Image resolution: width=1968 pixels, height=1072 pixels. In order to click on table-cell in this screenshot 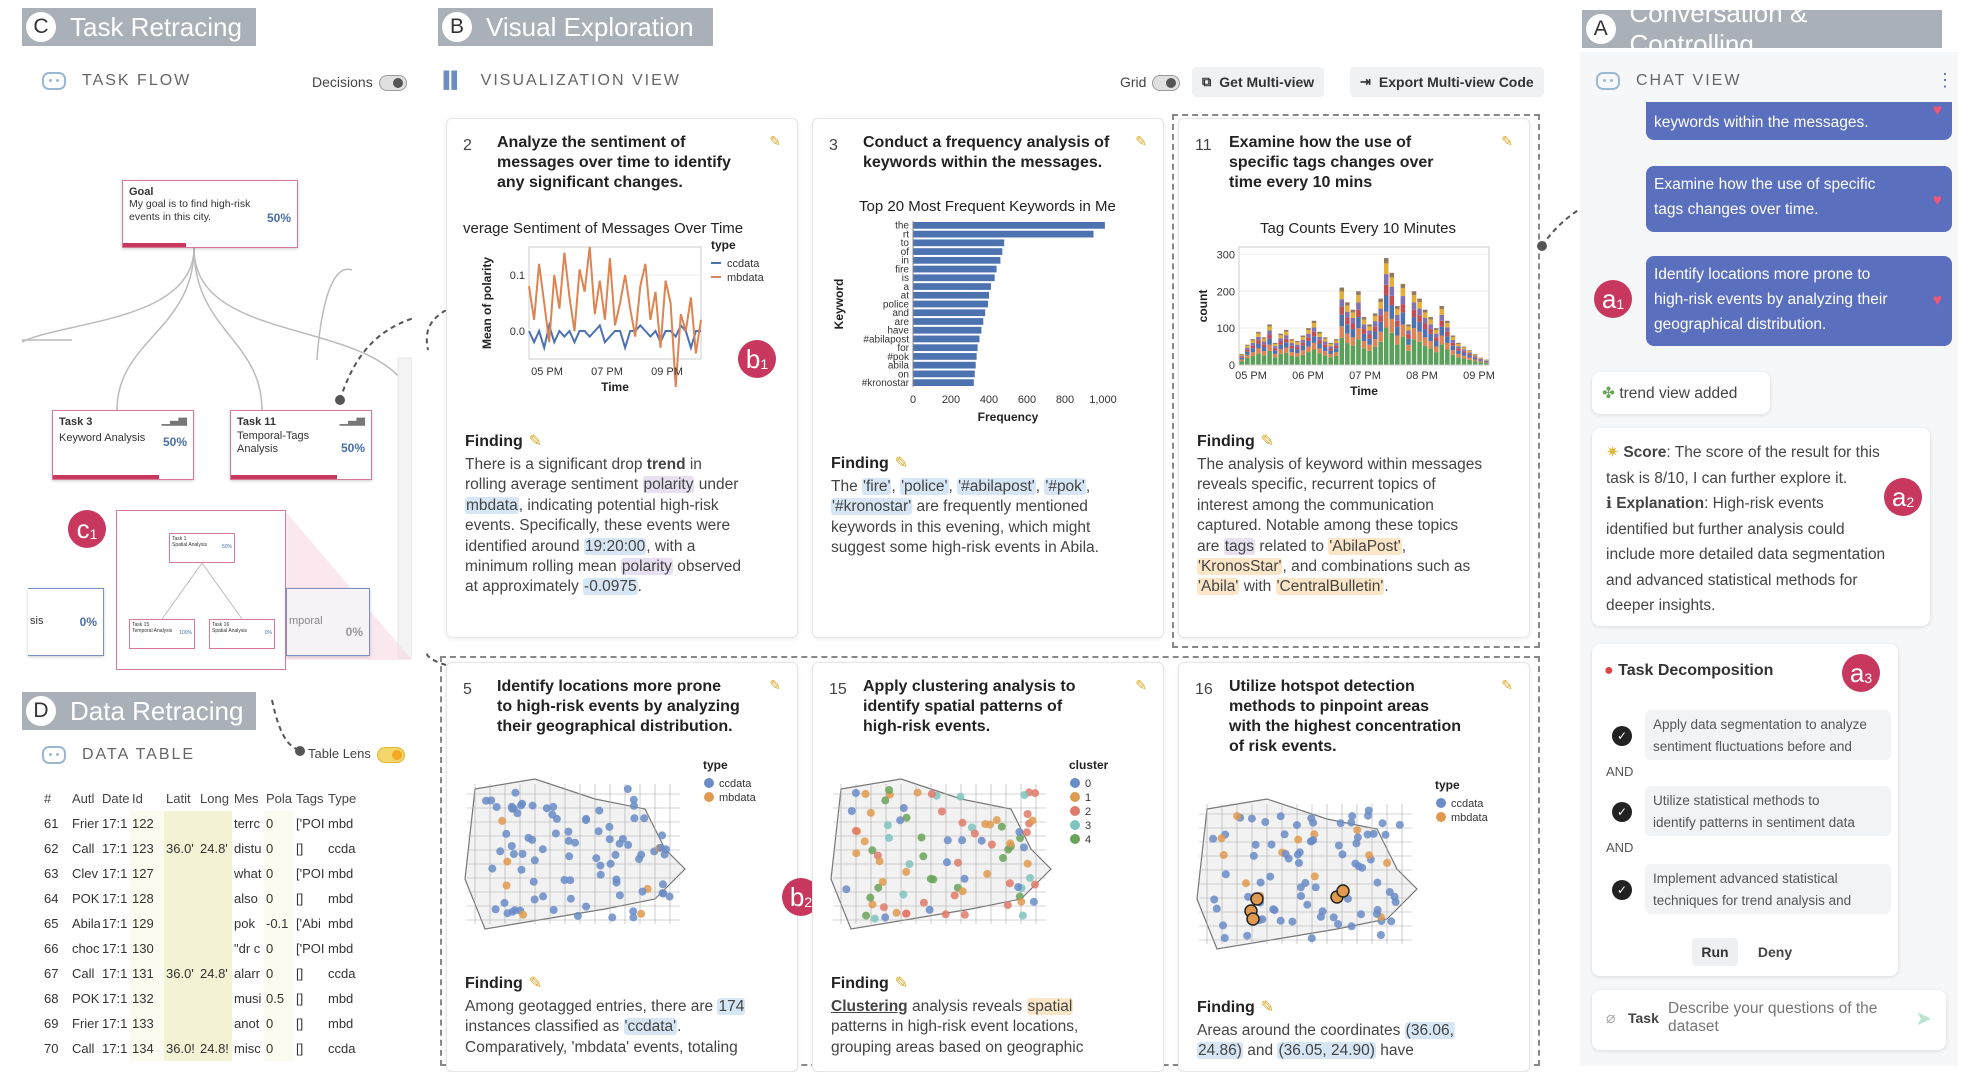, I will do `click(215, 823)`.